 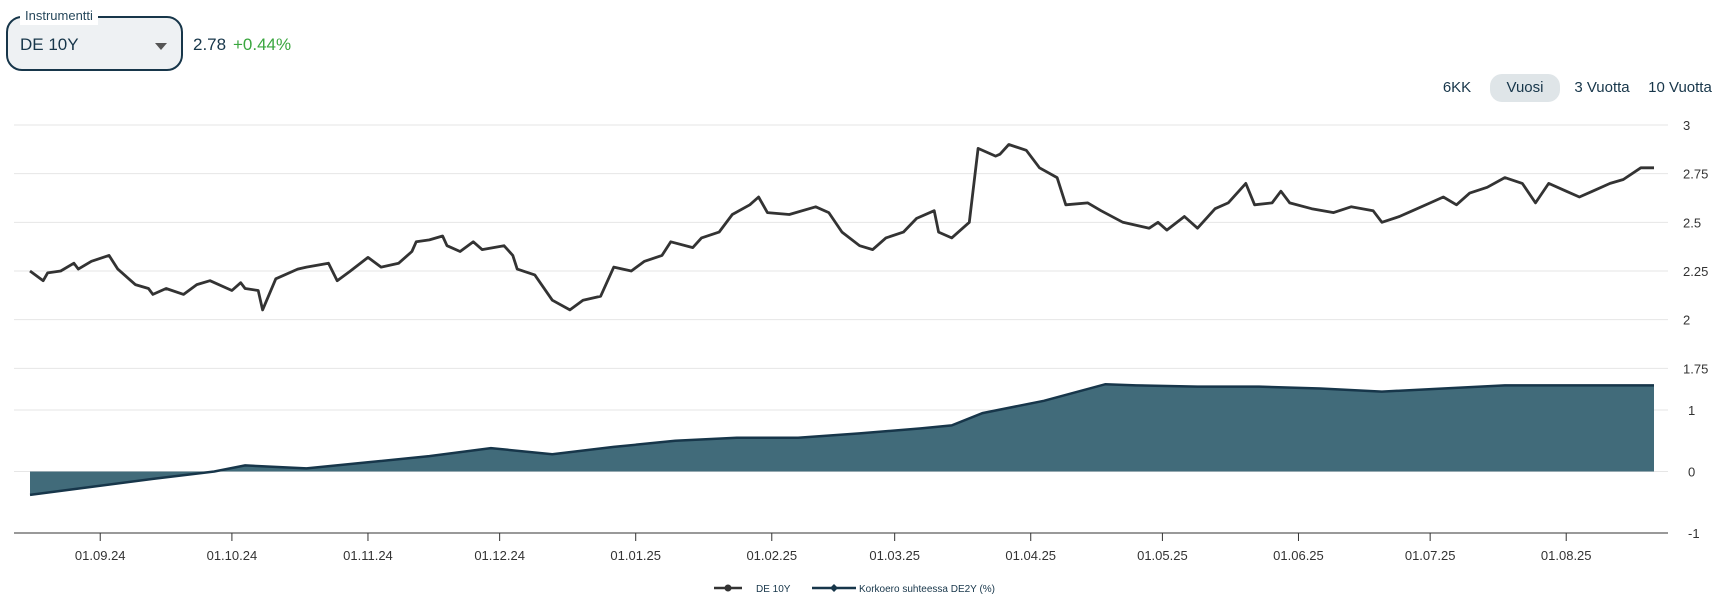 I want to click on y-tick-label: -1, so click(x=1694, y=533).